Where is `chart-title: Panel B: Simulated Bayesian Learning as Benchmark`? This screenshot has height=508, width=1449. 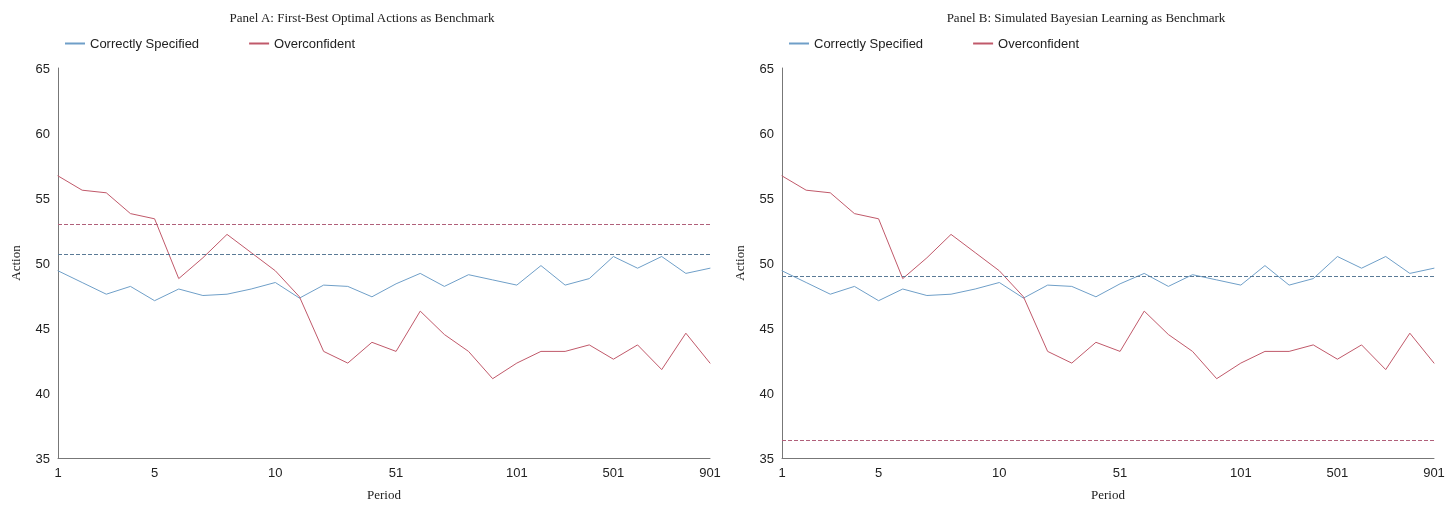 chart-title: Panel B: Simulated Bayesian Learning as Benchmark is located at coordinates (1086, 17).